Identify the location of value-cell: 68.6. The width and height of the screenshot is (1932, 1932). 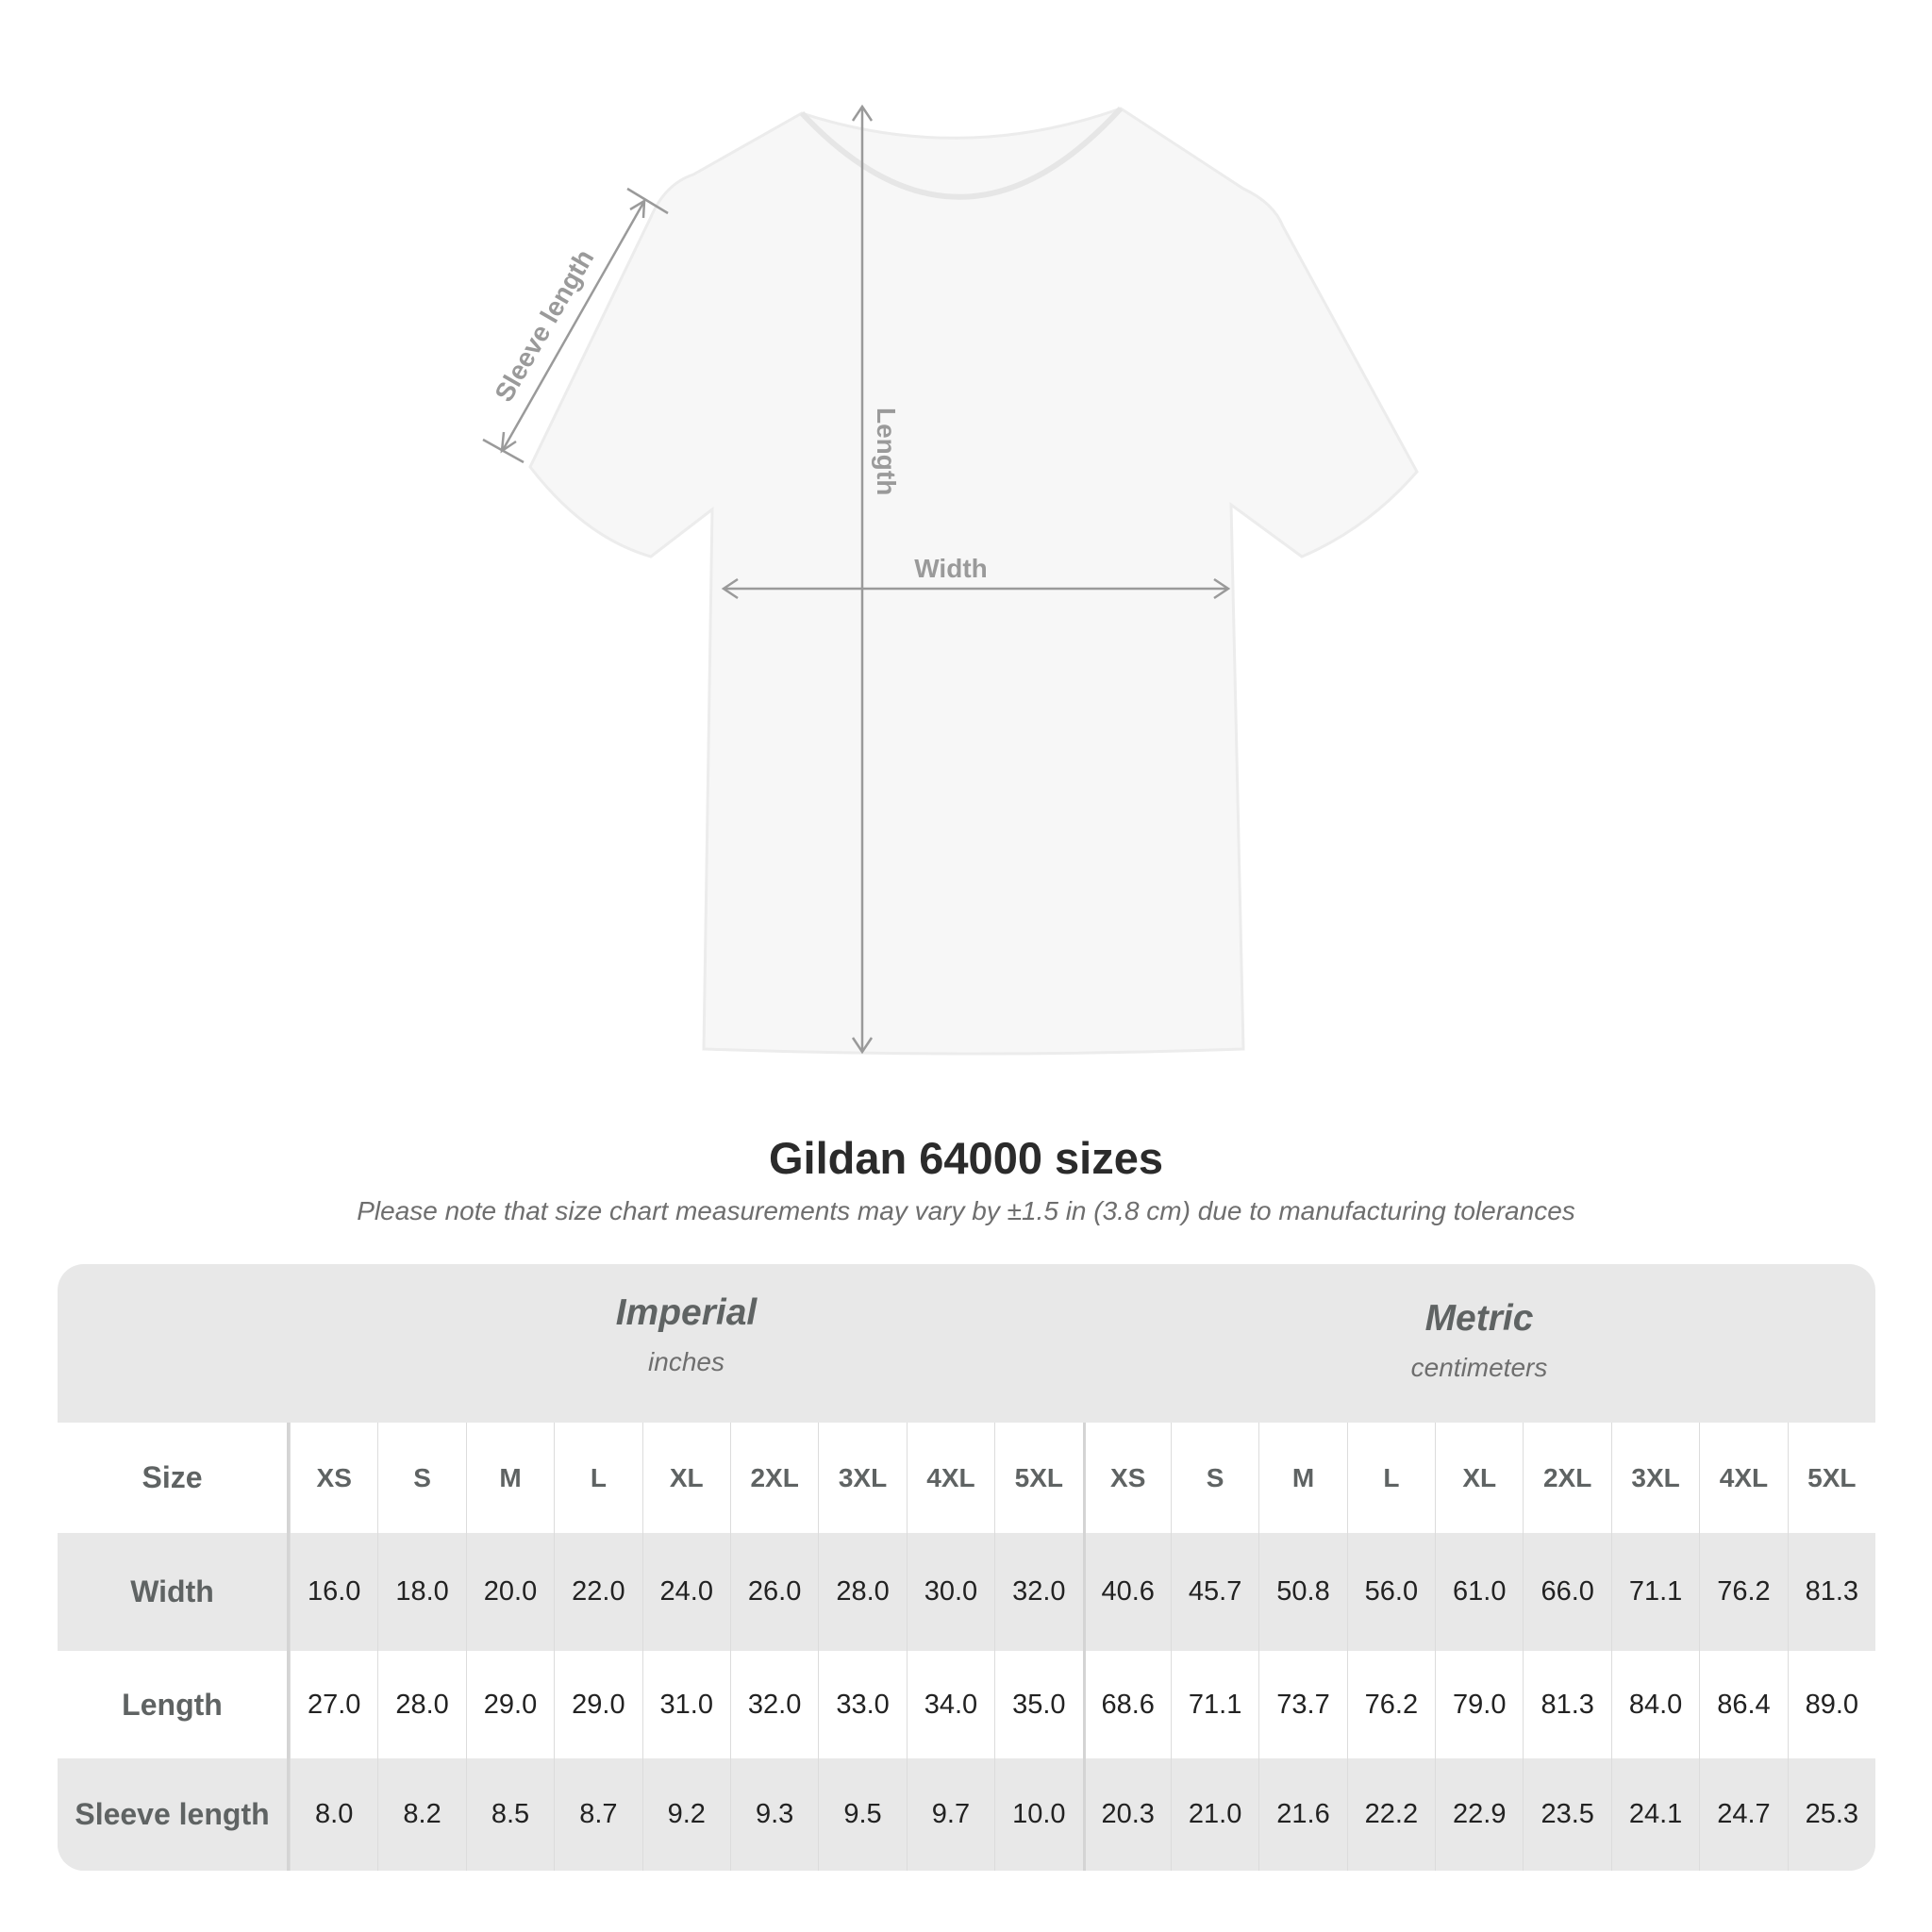
(1126, 1704).